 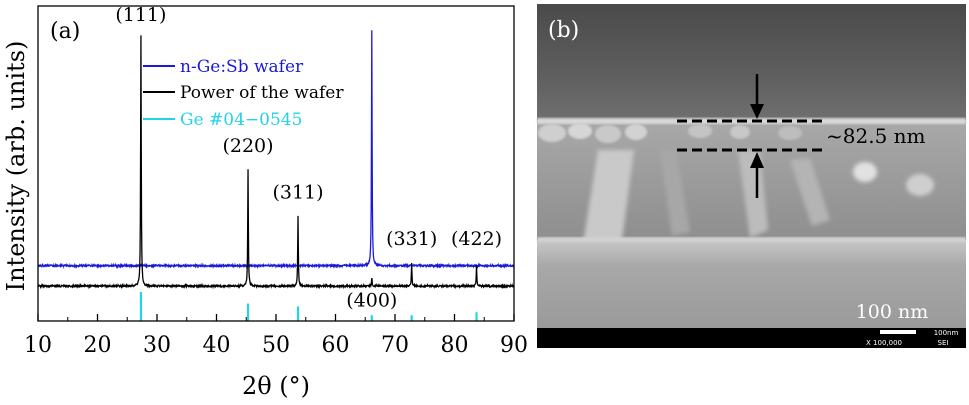 I want to click on peak-label: (311), so click(x=297, y=193).